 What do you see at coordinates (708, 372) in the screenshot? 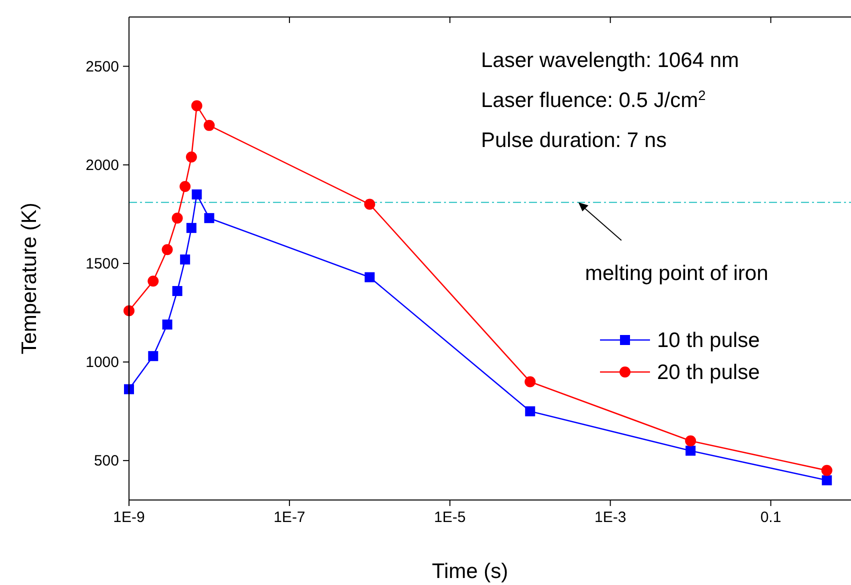
I see `legend-label: 20 th pulse` at bounding box center [708, 372].